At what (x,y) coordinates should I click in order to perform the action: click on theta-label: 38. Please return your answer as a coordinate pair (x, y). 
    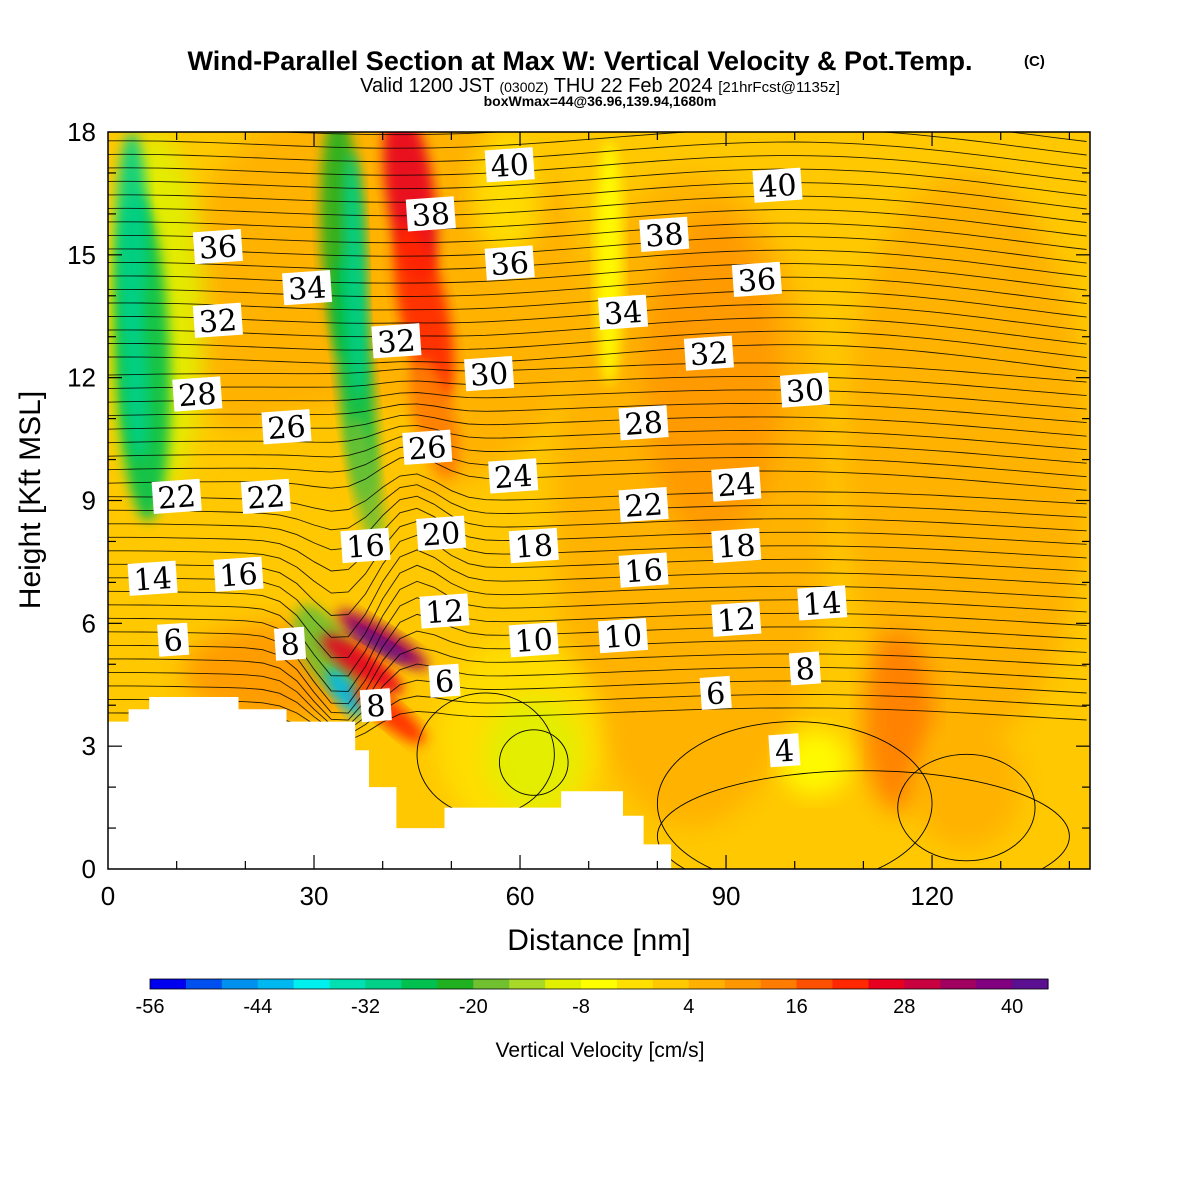
    Looking at the image, I should click on (430, 215).